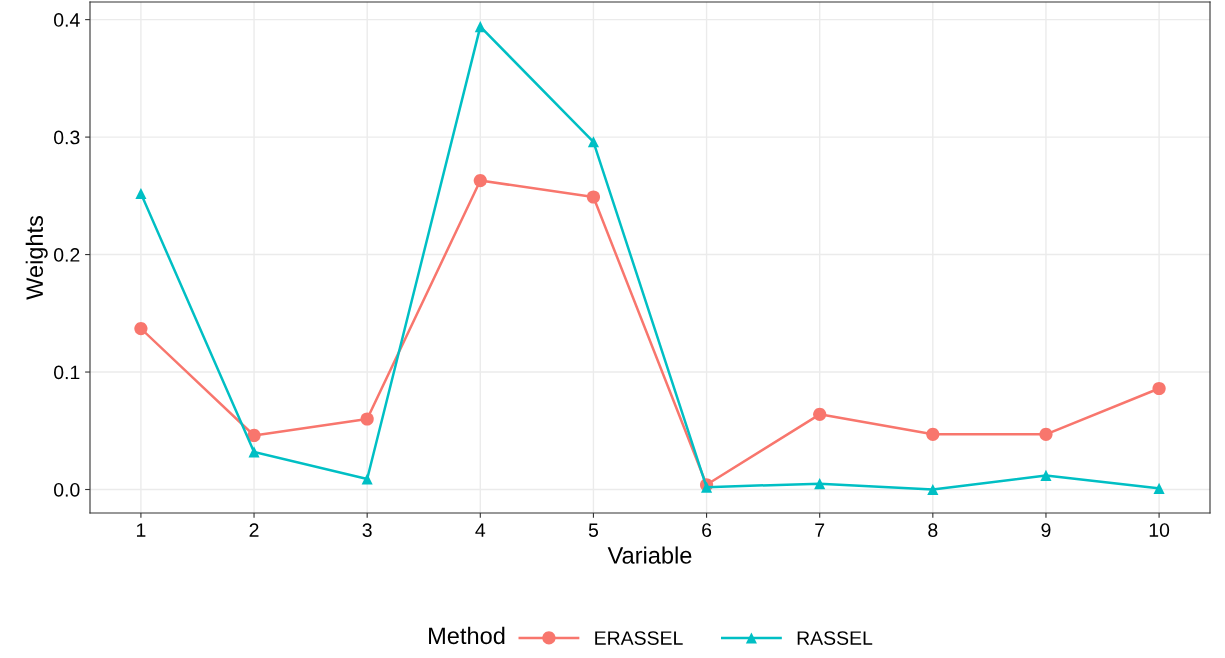 This screenshot has width=1225, height=658. Describe the element at coordinates (367, 530) in the screenshot. I see `x-tick-label: 3` at that location.